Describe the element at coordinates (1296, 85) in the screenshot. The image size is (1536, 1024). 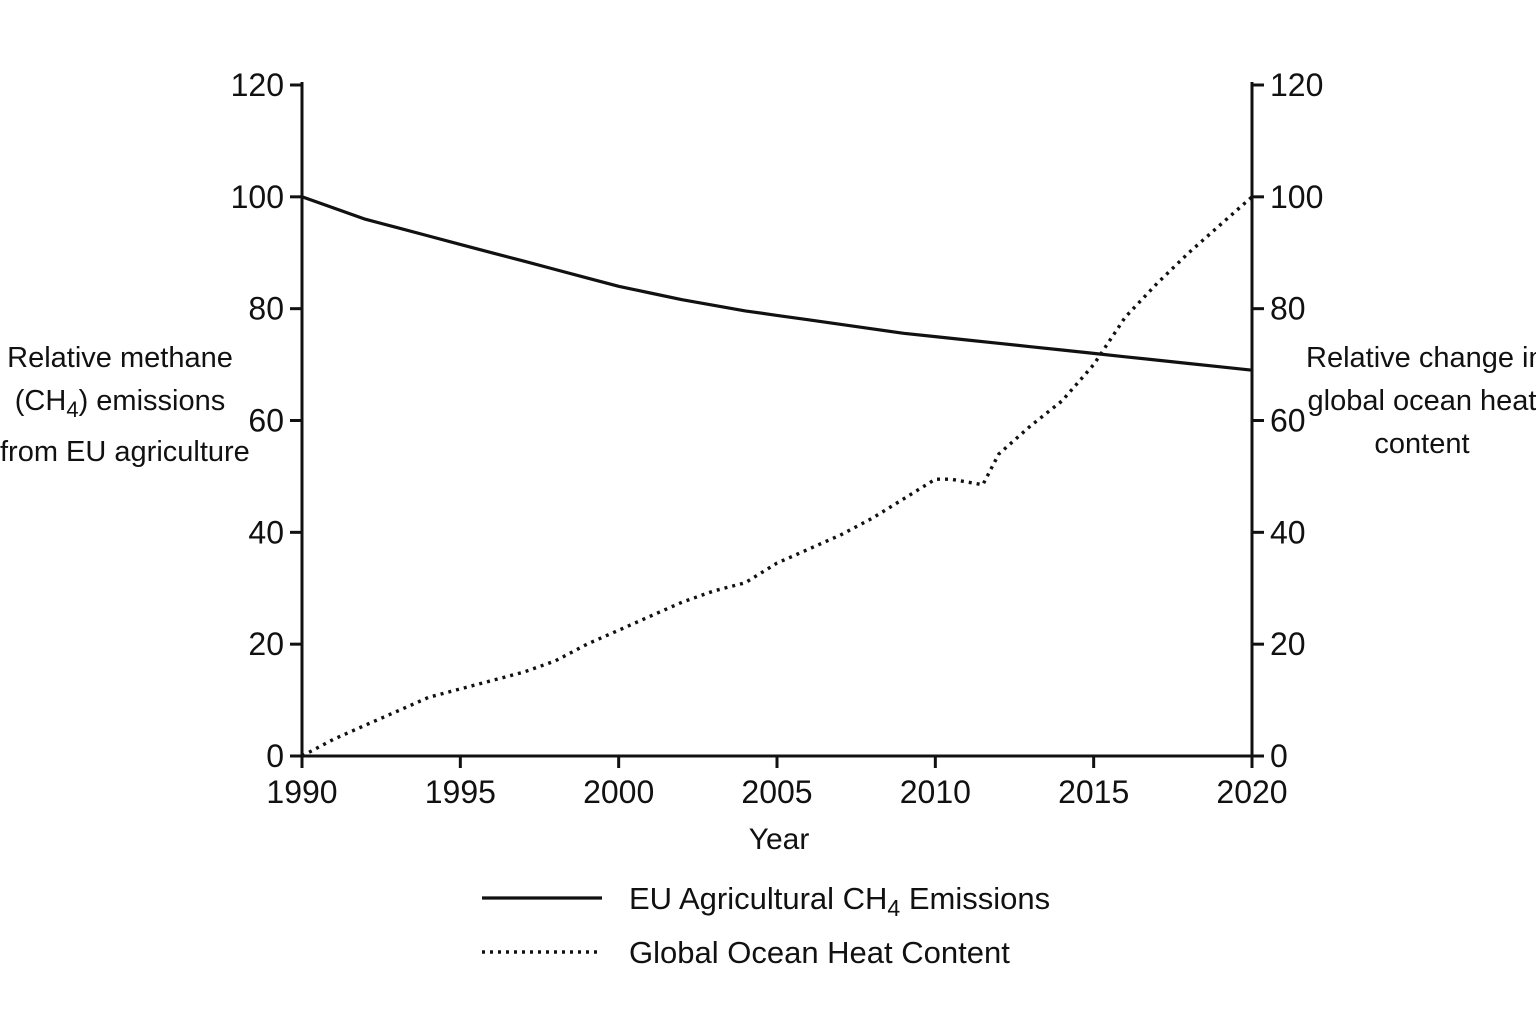
I see `right-y-tick-label: 120` at that location.